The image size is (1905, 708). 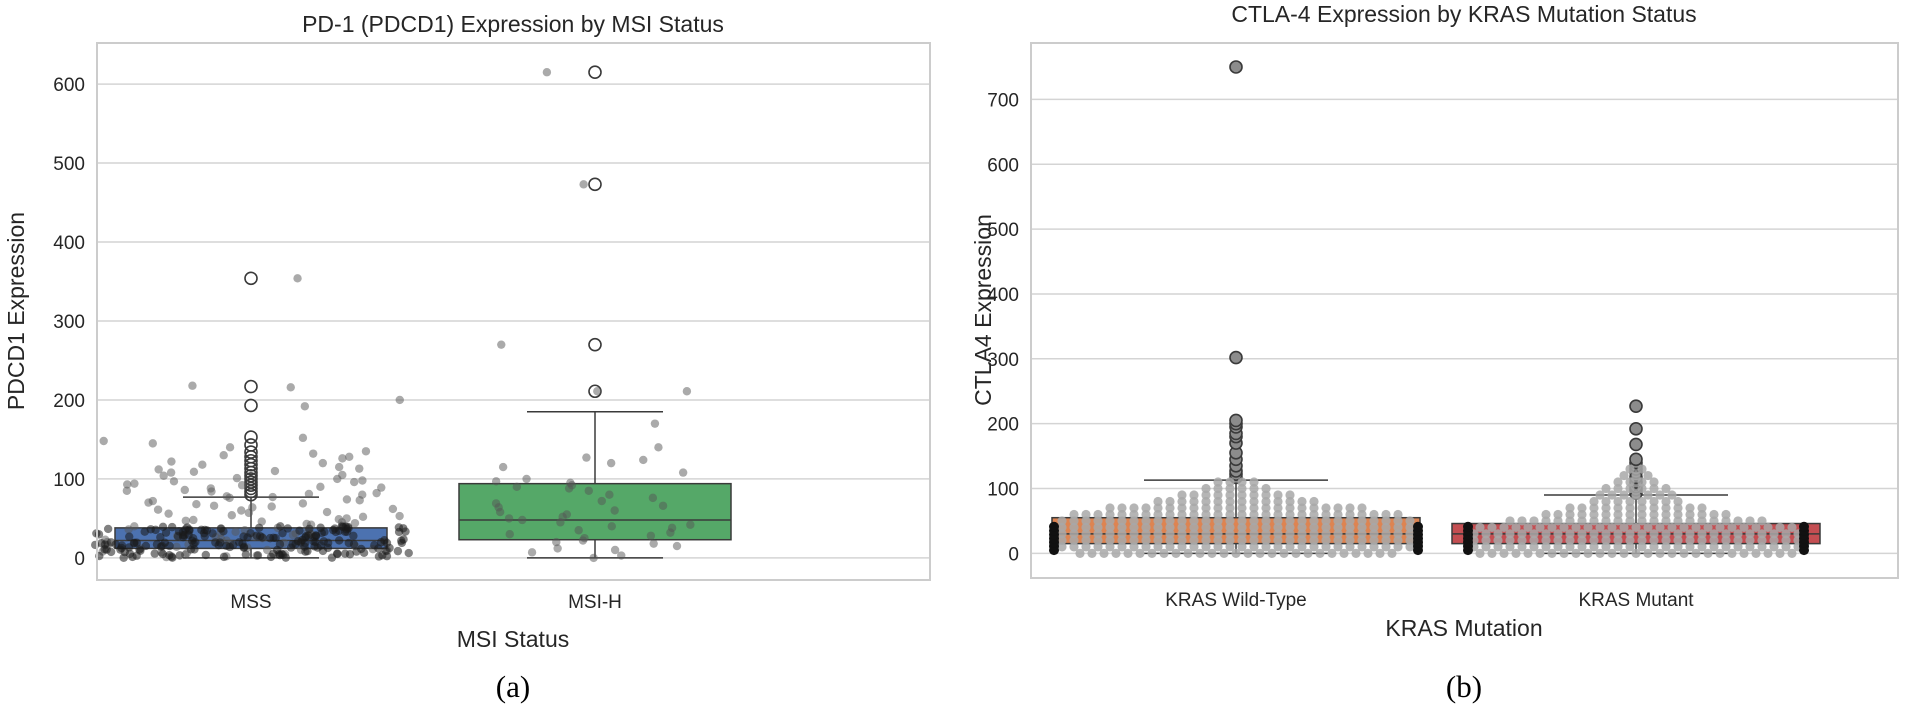 What do you see at coordinates (595, 602) in the screenshot?
I see `x-tick-label: MSI-H` at bounding box center [595, 602].